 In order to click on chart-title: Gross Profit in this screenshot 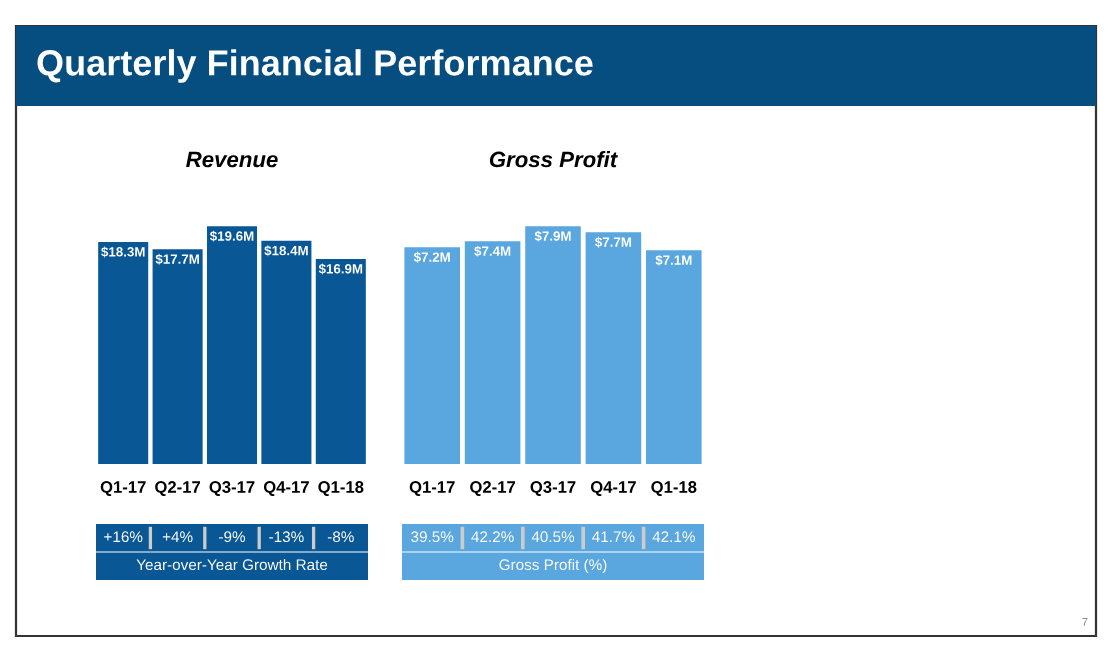, I will do `click(553, 159)`.